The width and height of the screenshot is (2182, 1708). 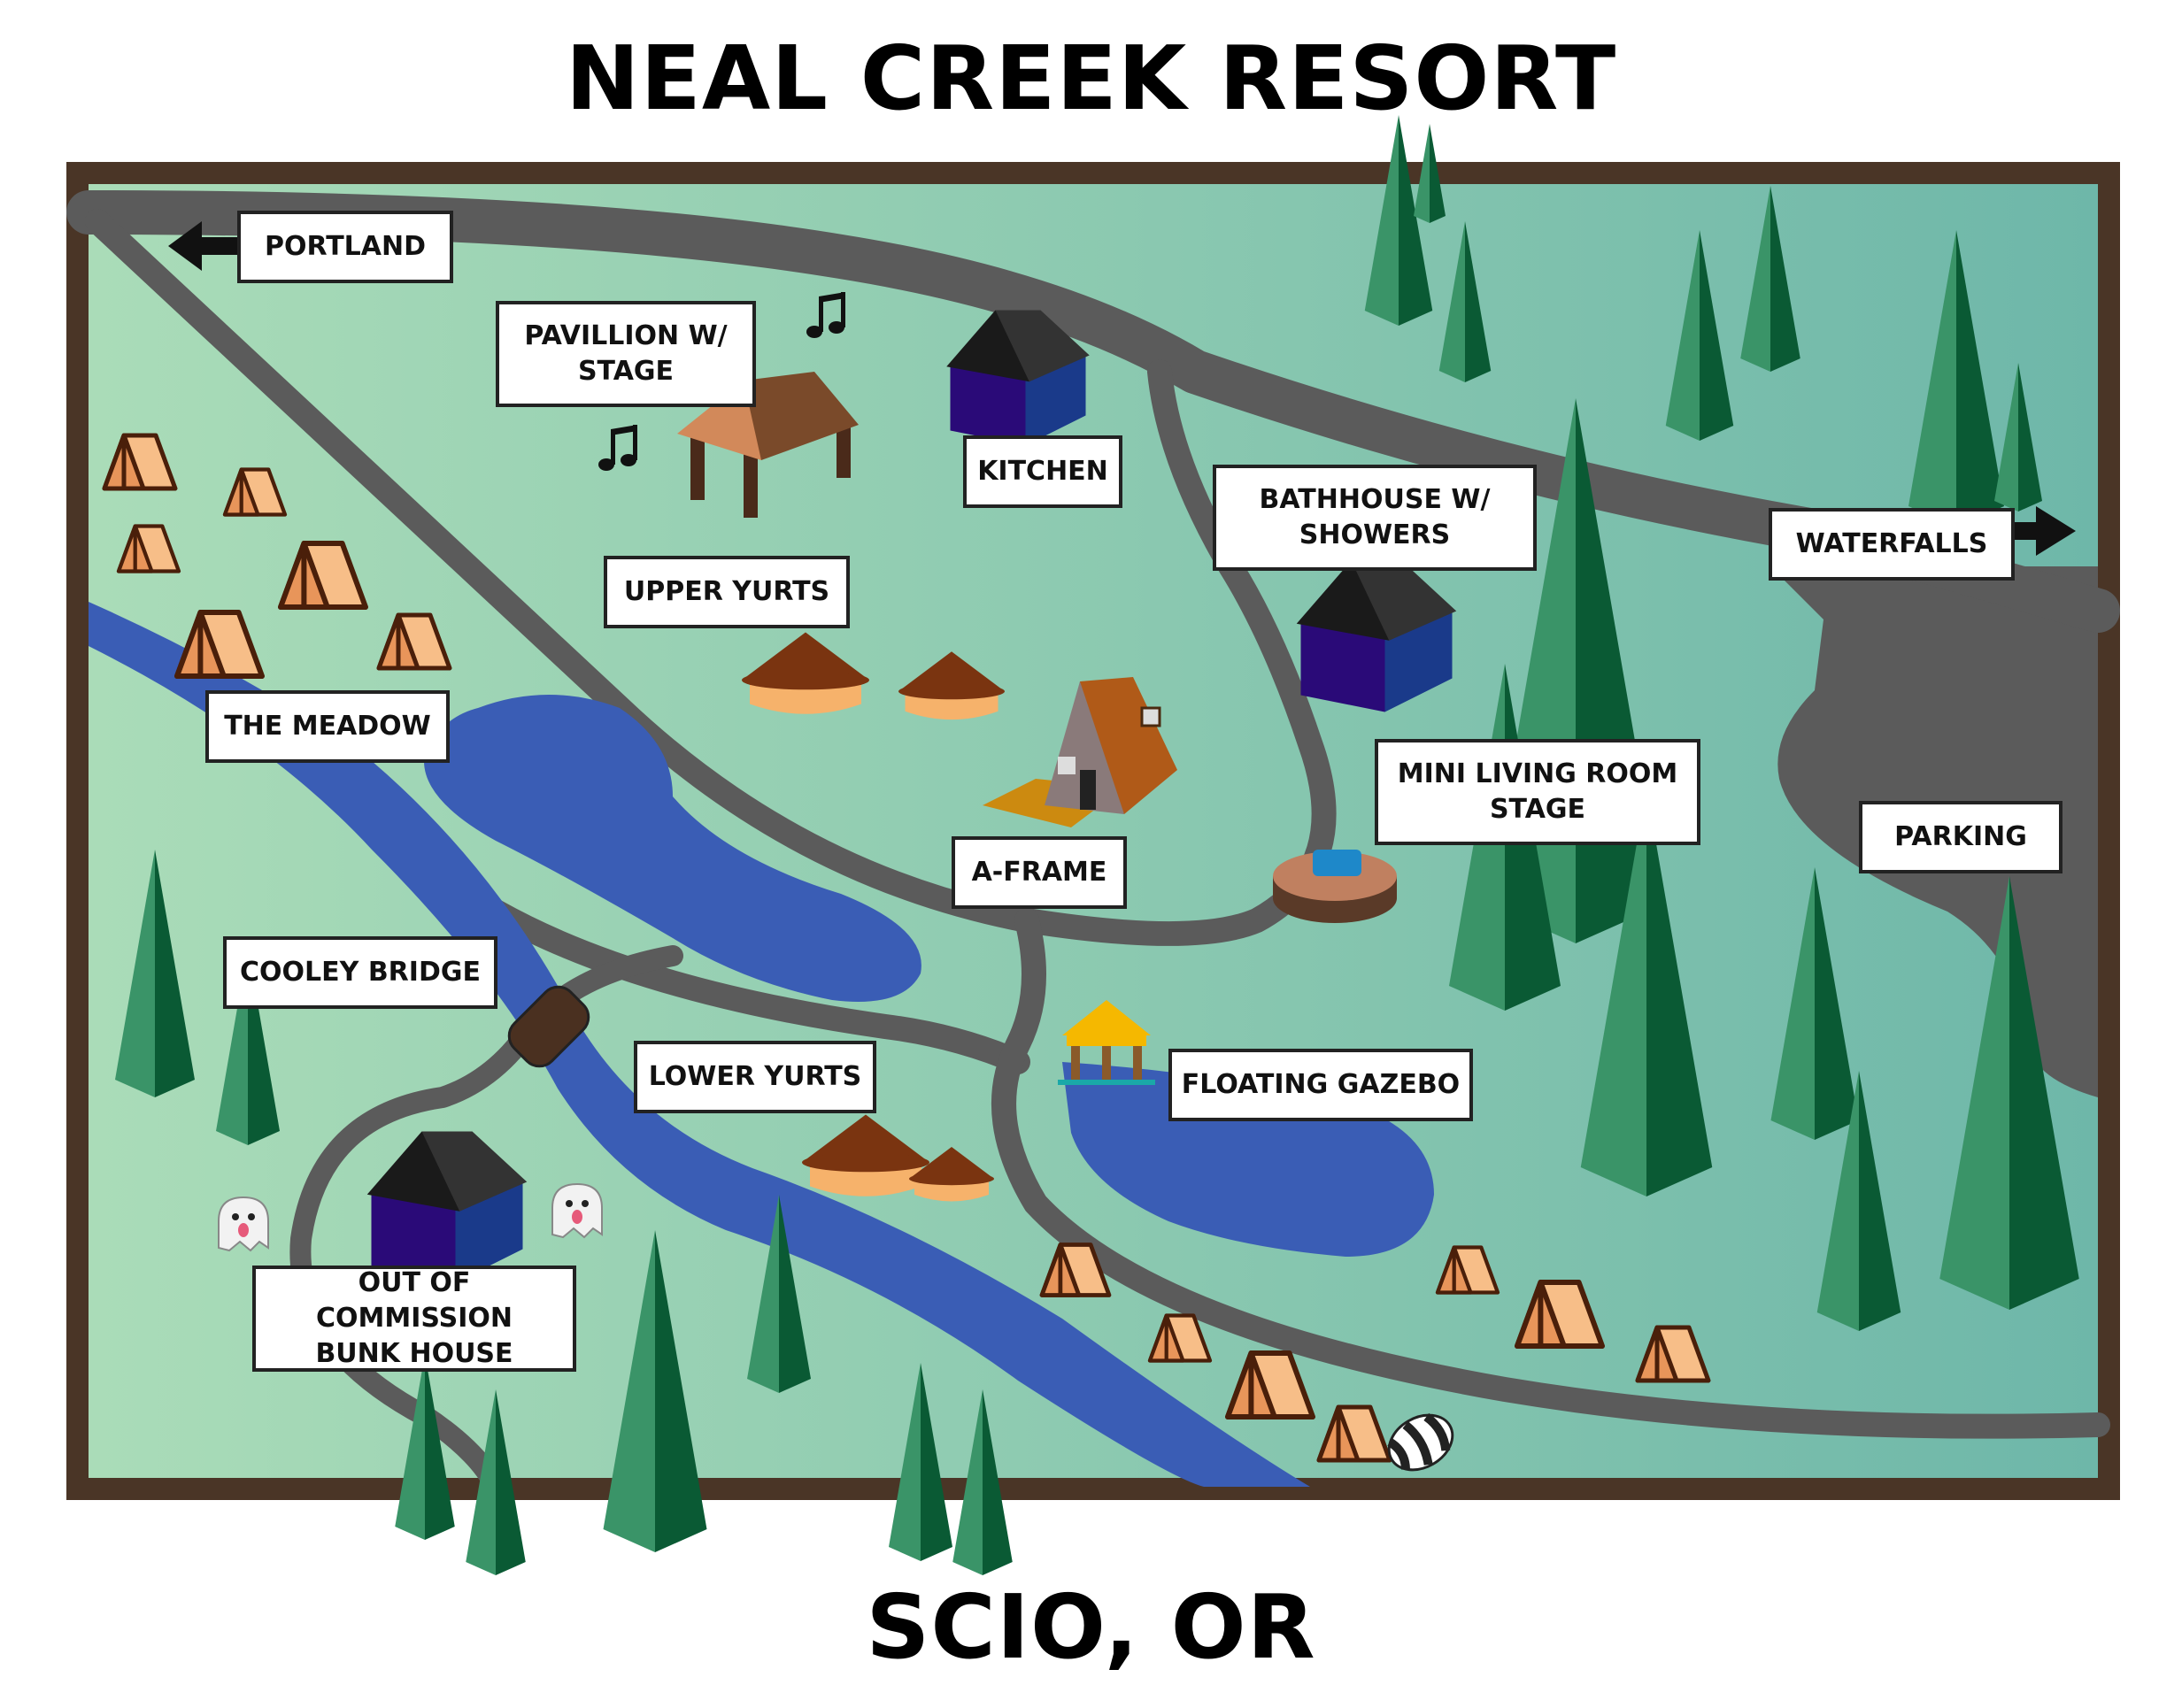 I want to click on label-parking: PARKING, so click(x=1961, y=837).